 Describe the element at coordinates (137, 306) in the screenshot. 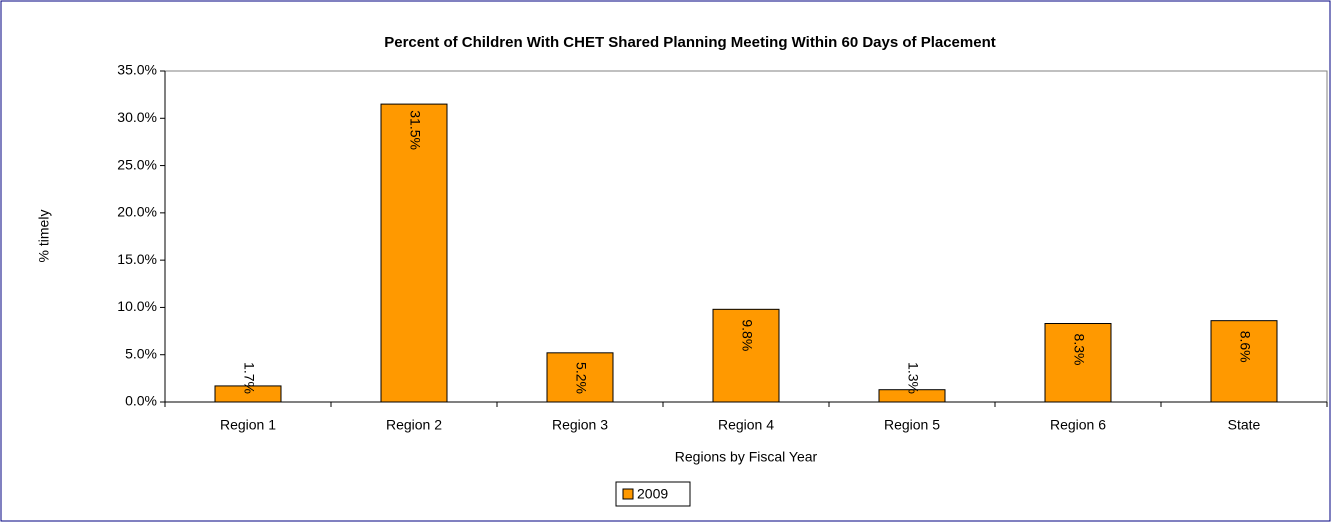

I see `y-tick-label: 10.0%` at that location.